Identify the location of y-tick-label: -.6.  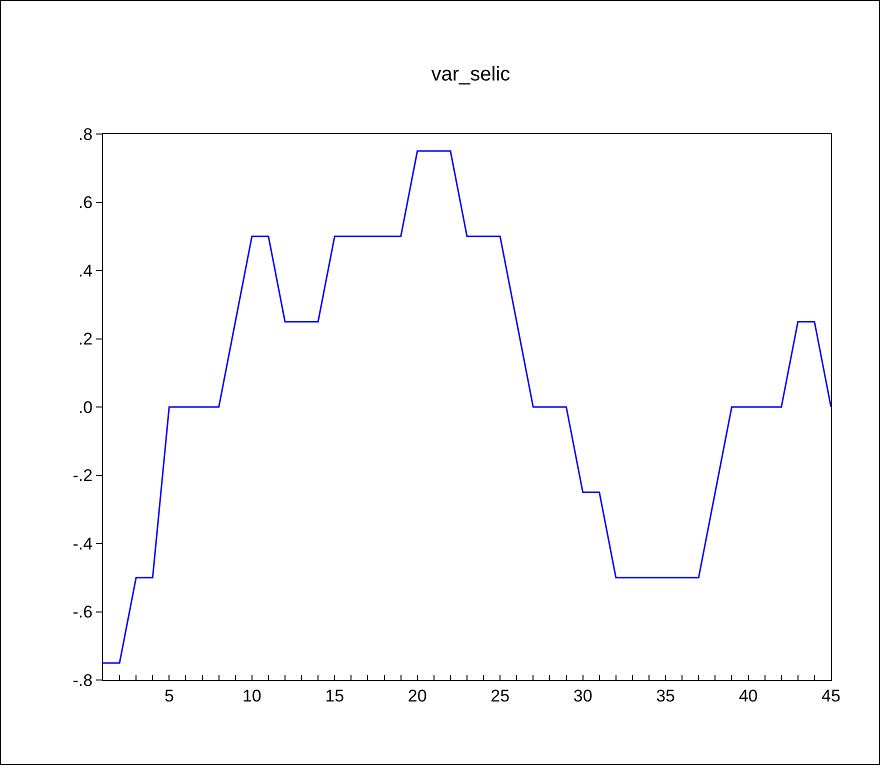
(82, 612).